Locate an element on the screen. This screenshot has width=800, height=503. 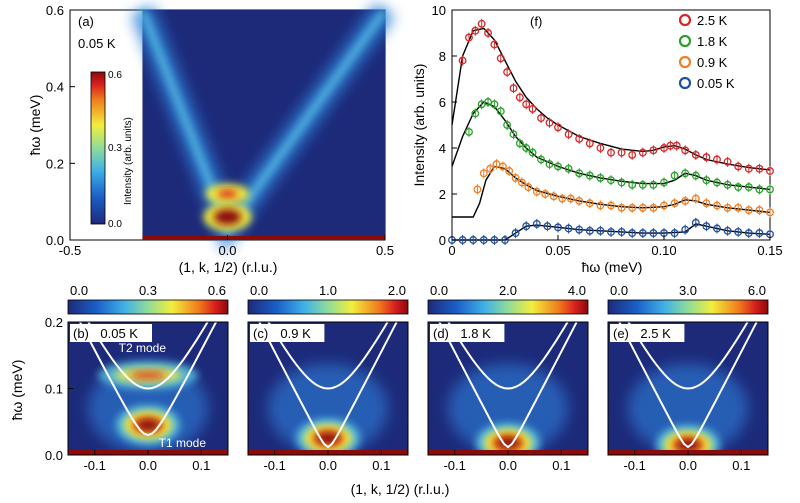
legend-label: 1.8 K is located at coordinates (712, 41).